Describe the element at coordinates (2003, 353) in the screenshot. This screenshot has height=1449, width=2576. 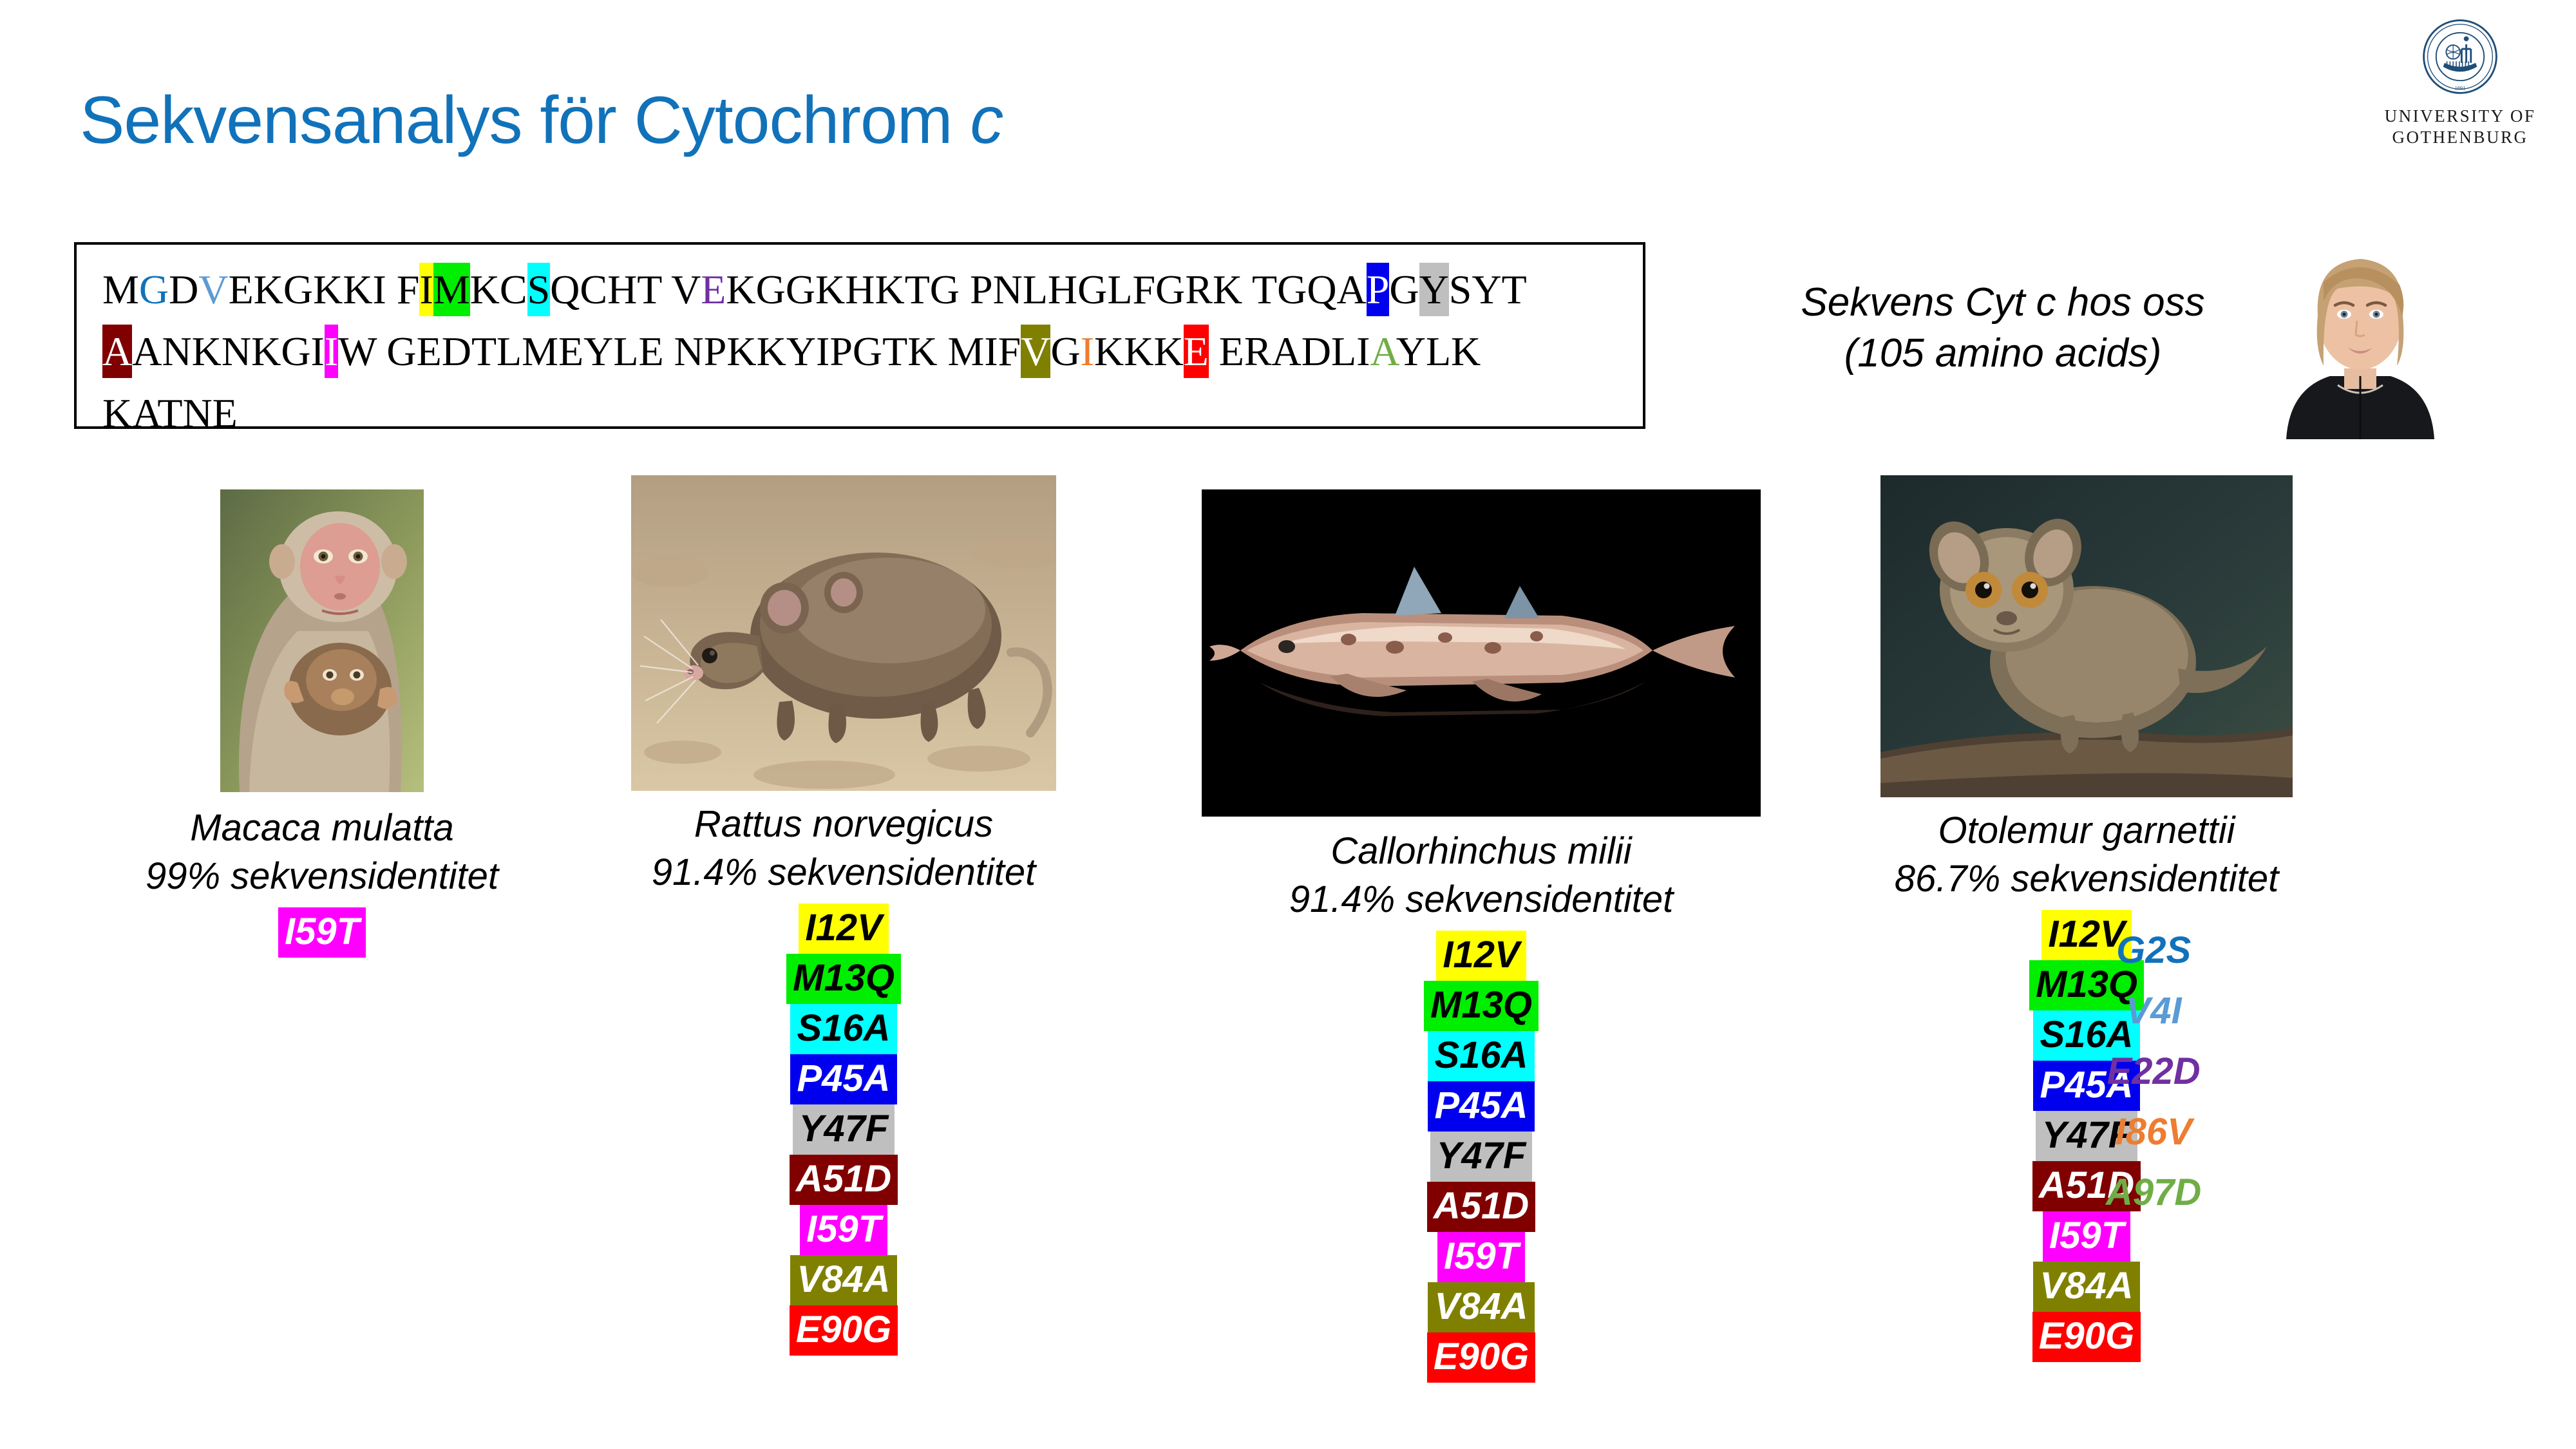
I see `sequence-caption-line2: (105 amino acids)` at that location.